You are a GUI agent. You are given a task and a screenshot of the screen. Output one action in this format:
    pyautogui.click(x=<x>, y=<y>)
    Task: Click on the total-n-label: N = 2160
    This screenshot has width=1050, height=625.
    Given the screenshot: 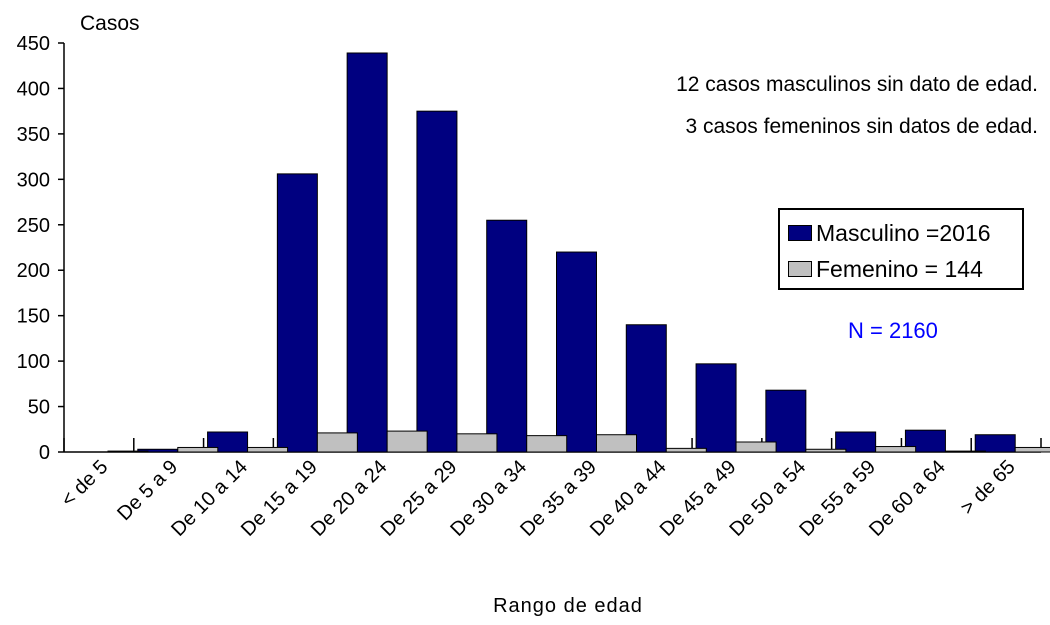 What is the action you would take?
    pyautogui.click(x=893, y=330)
    